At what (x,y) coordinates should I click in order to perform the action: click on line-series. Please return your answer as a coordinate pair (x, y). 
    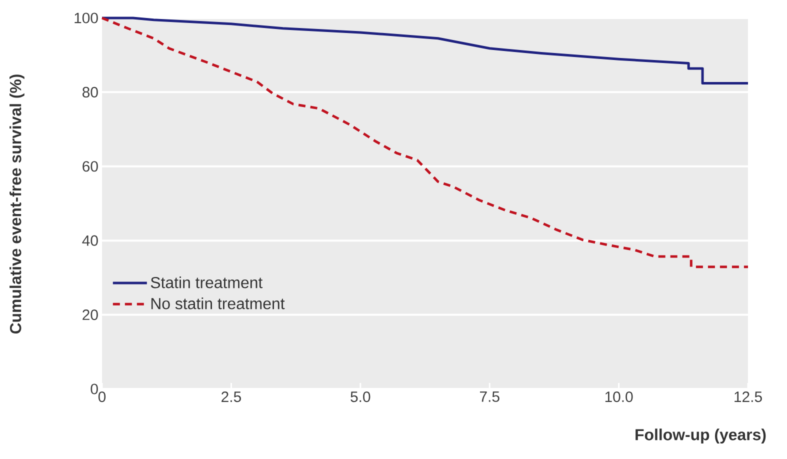
    Looking at the image, I should click on (425, 50).